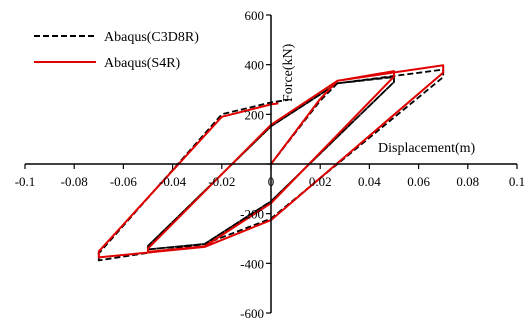 This screenshot has height=320, width=528. I want to click on x-tick-label: 0.02, so click(320, 181).